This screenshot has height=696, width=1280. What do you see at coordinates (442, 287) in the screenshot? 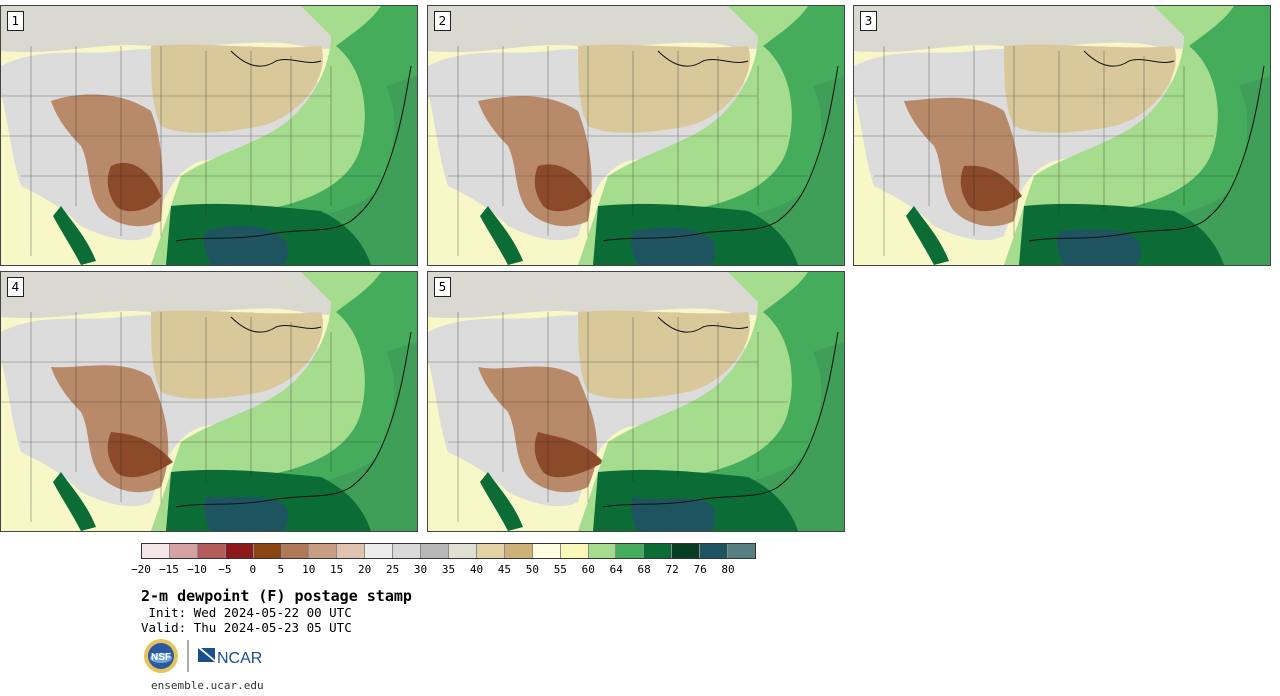
I see `member-number-label: 5` at bounding box center [442, 287].